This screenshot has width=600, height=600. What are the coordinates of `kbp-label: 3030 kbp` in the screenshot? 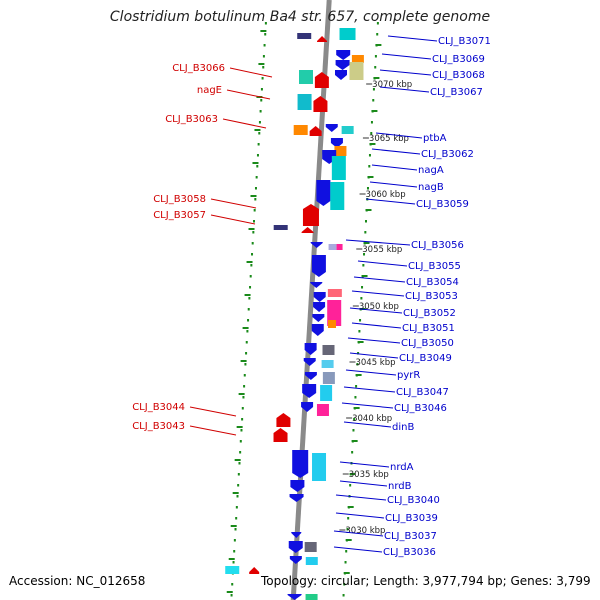 It's located at (365, 531).